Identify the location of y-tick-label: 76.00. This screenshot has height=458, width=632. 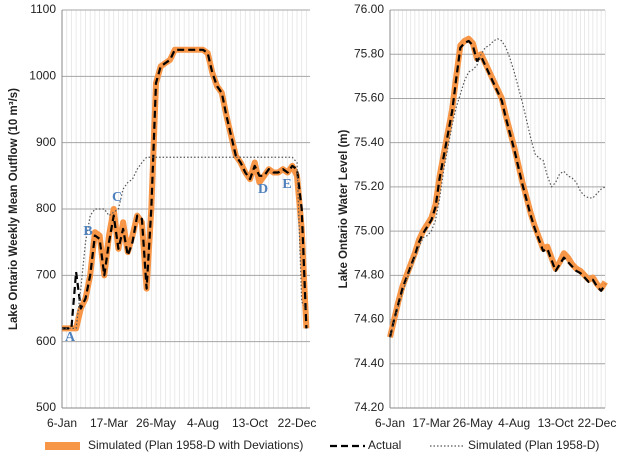
(369, 9).